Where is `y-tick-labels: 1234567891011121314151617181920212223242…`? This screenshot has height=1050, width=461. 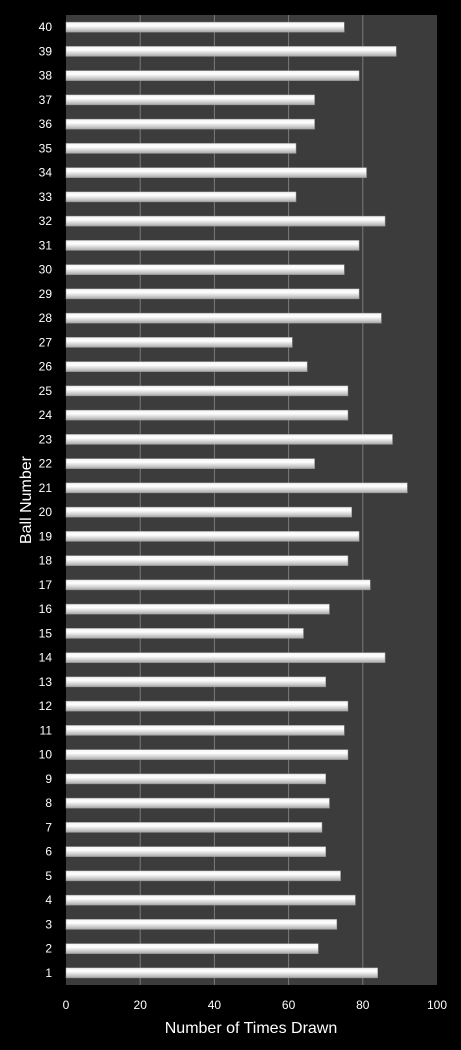 y-tick-labels: 1234567891011121314151617181920212223242… is located at coordinates (46, 500).